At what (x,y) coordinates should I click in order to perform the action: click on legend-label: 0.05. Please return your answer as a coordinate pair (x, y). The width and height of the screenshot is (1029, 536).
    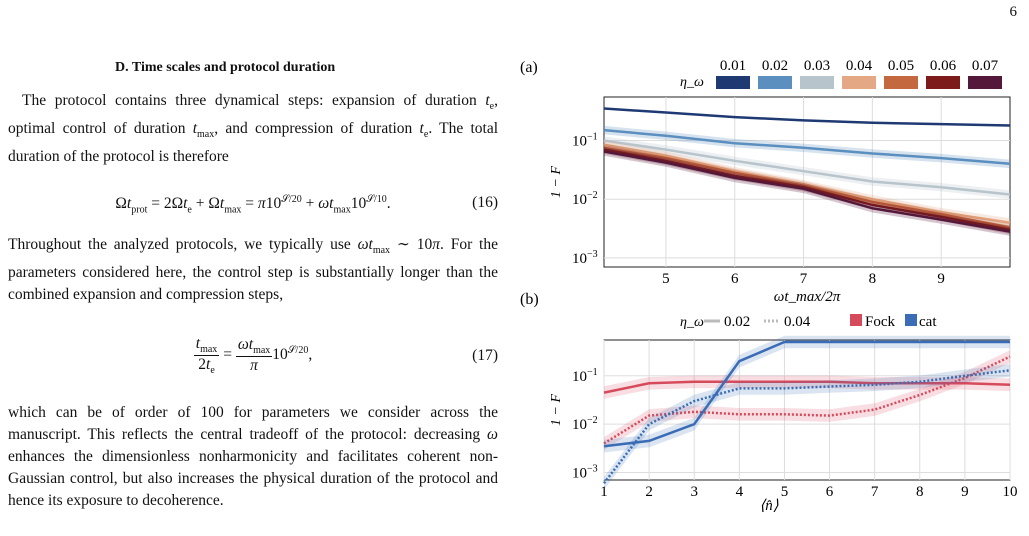
    Looking at the image, I should click on (901, 66).